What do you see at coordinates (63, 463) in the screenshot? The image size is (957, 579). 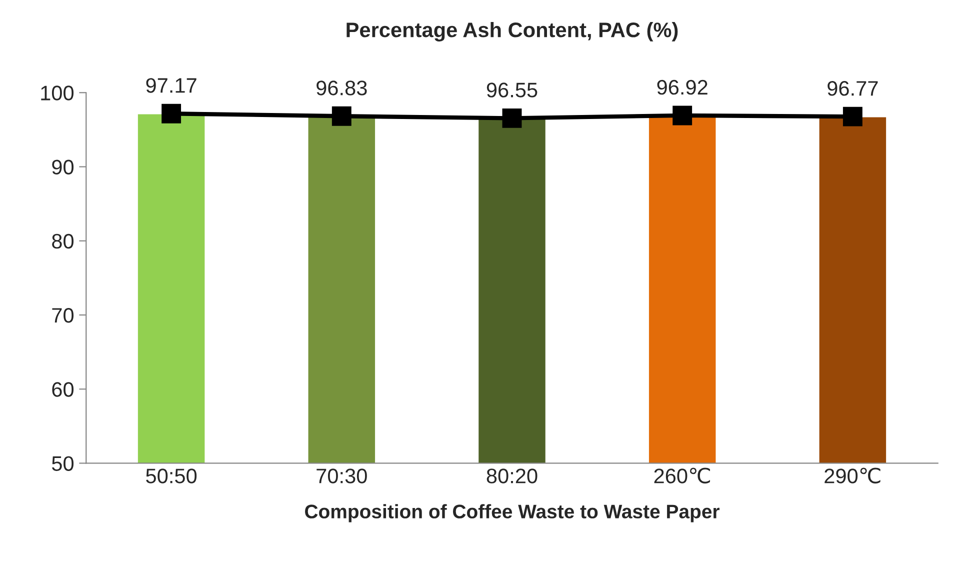 I see `y-tick-label: 50` at bounding box center [63, 463].